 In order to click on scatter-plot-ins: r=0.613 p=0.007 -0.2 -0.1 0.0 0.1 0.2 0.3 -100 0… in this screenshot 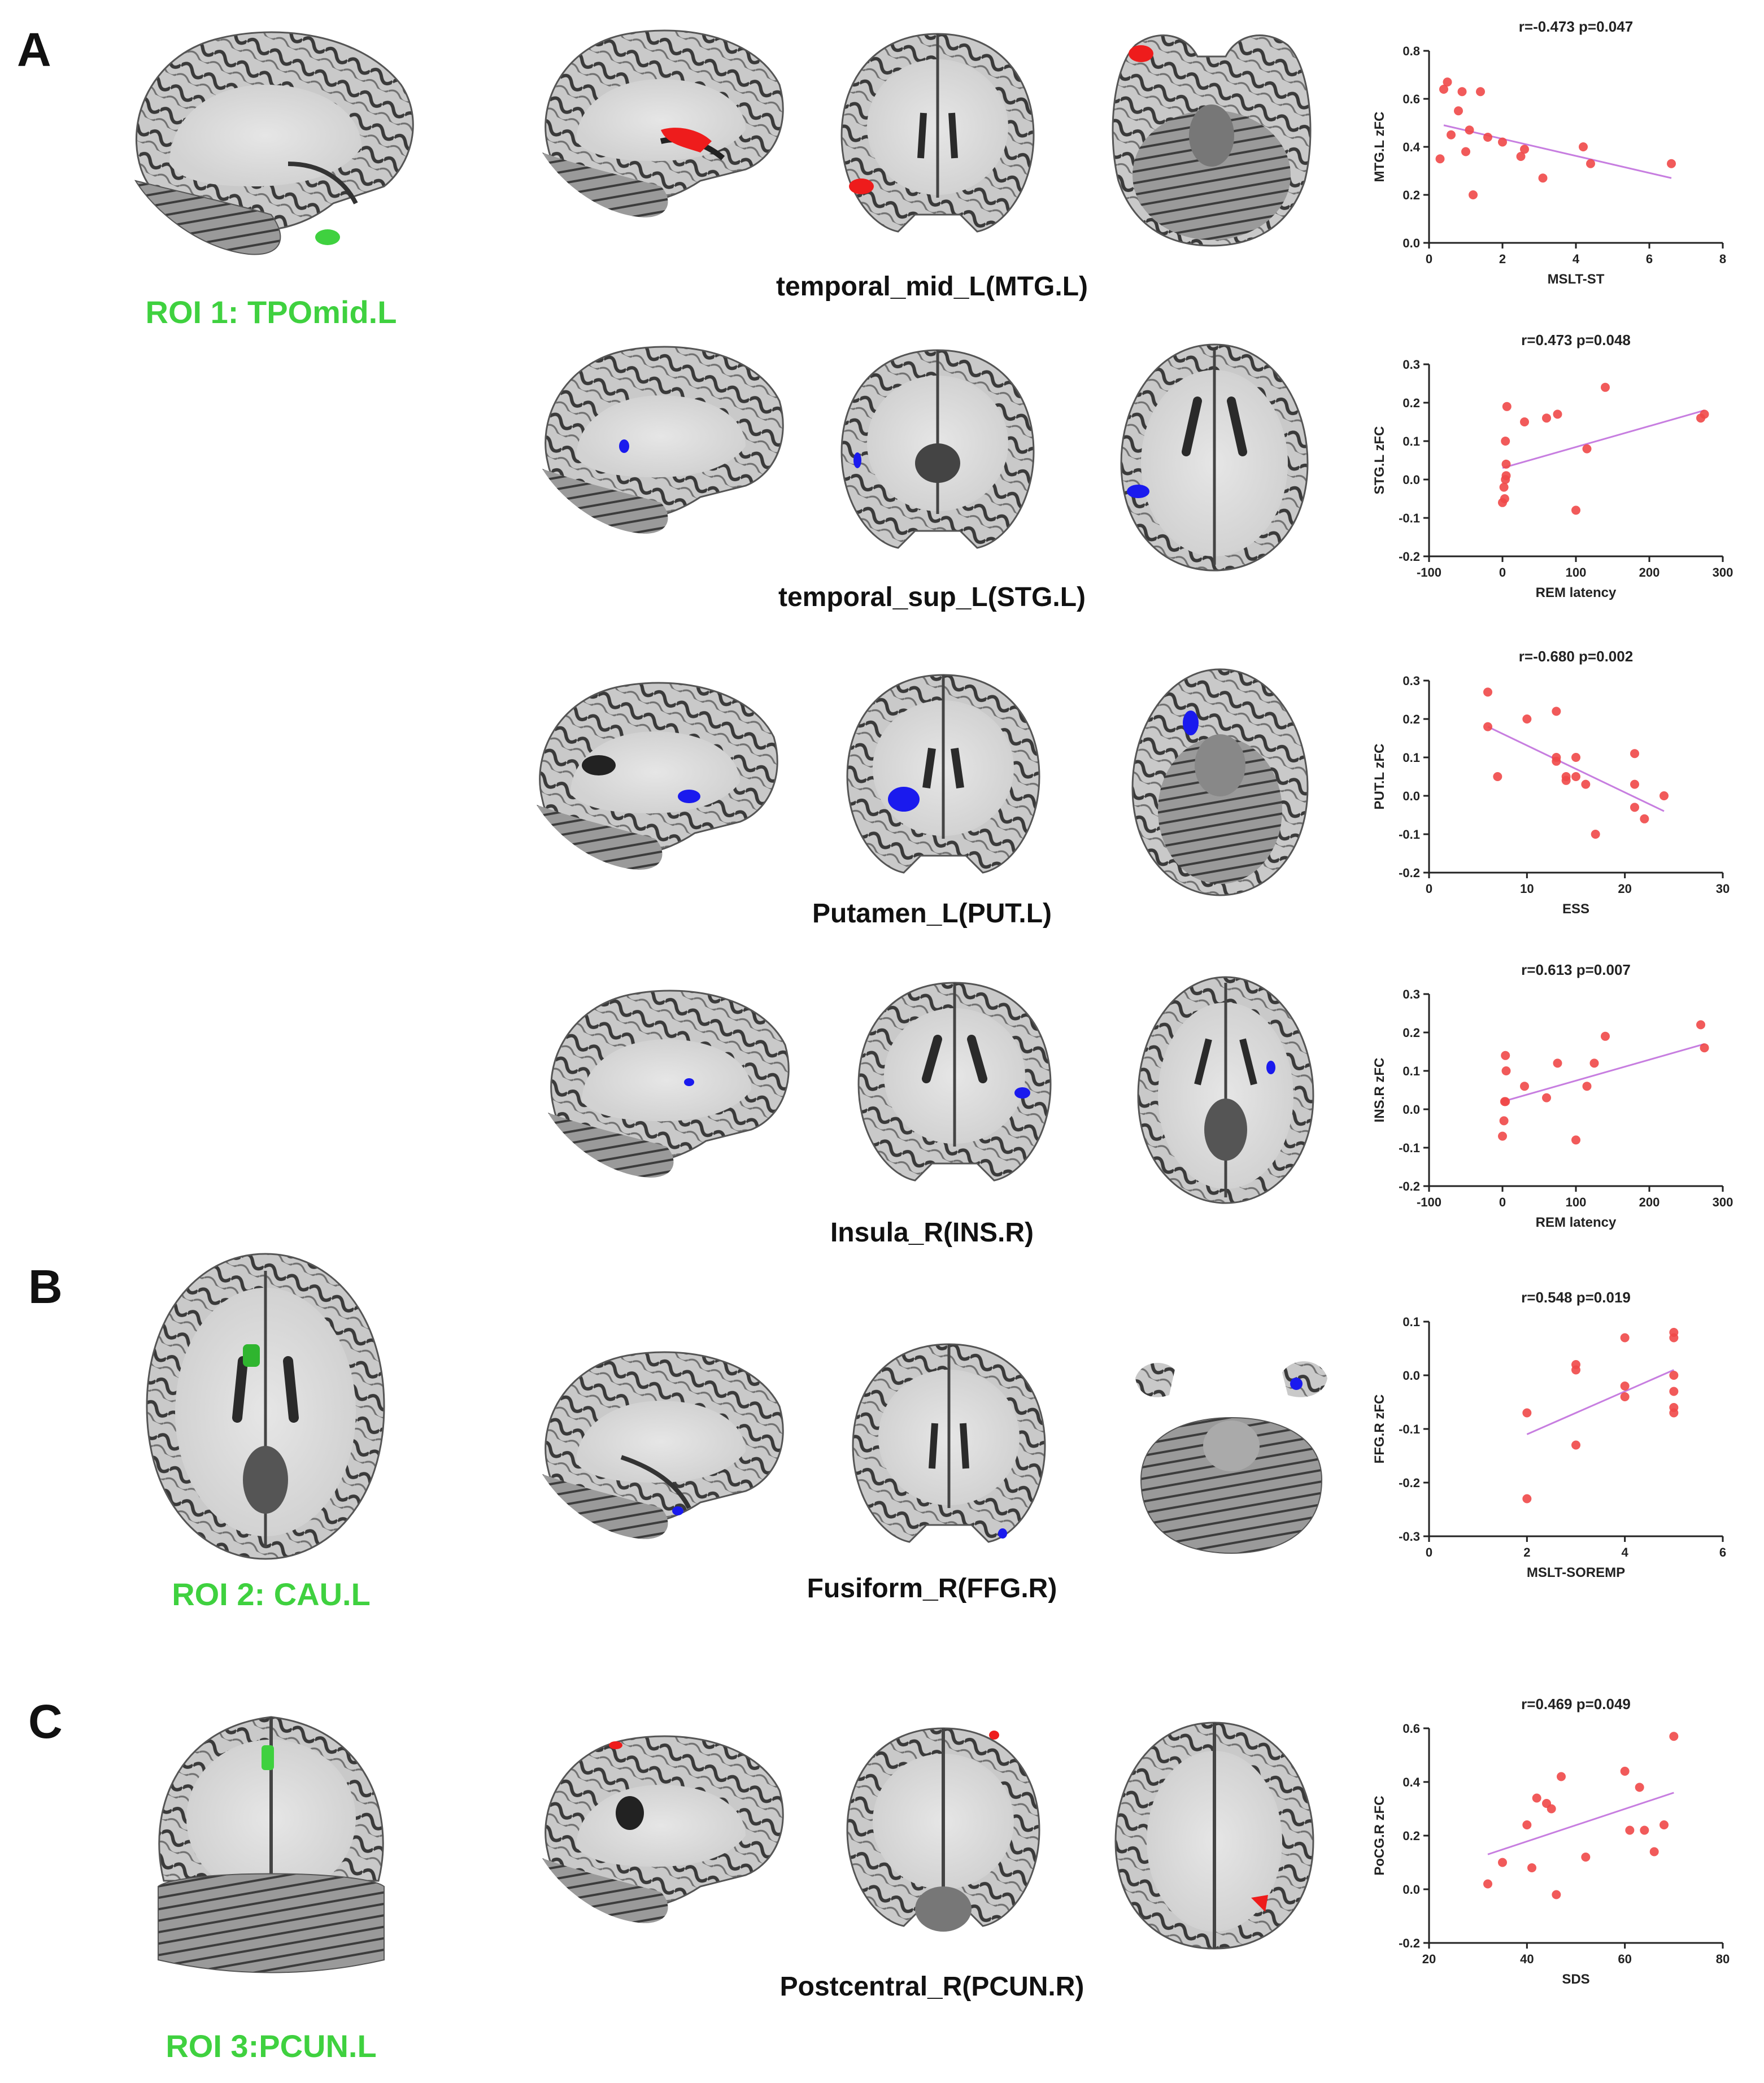, I will do `click(1553, 1095)`.